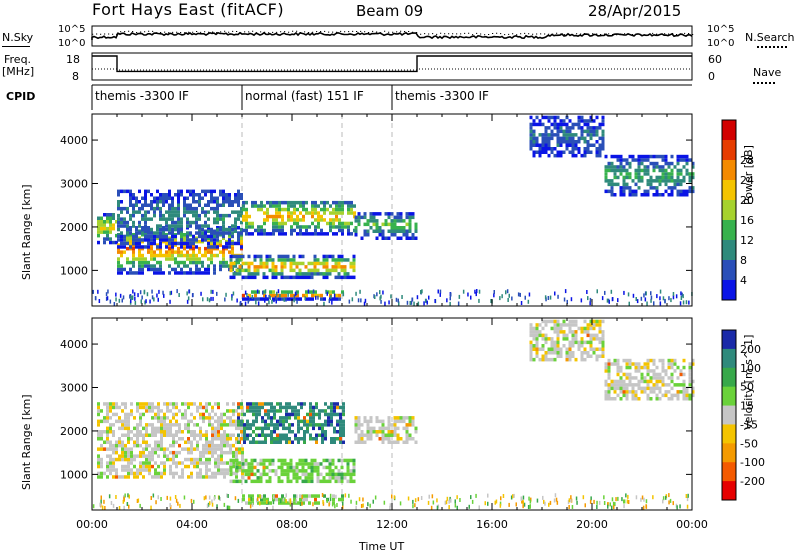  What do you see at coordinates (750, 368) in the screenshot?
I see `velocity-colorbar-tick: 100` at bounding box center [750, 368].